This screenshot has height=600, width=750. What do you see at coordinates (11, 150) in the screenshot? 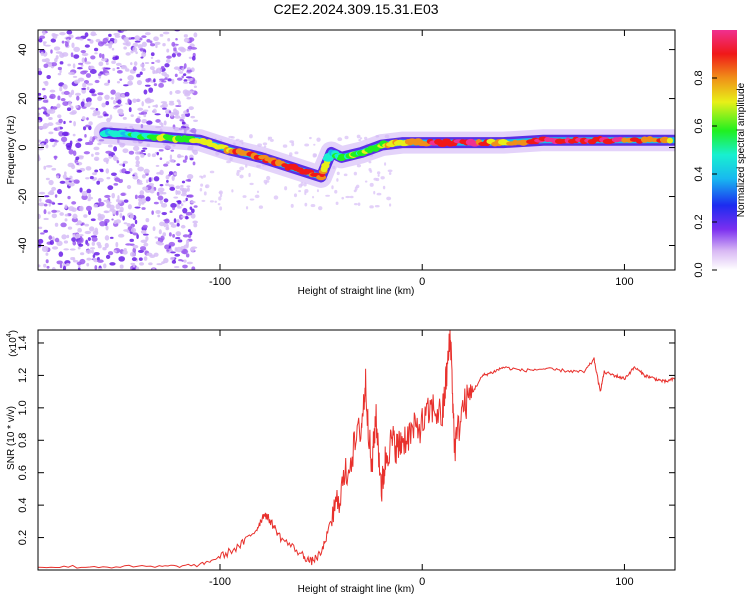
I see `spectrogram-y-label: Frequency (Hz)` at bounding box center [11, 150].